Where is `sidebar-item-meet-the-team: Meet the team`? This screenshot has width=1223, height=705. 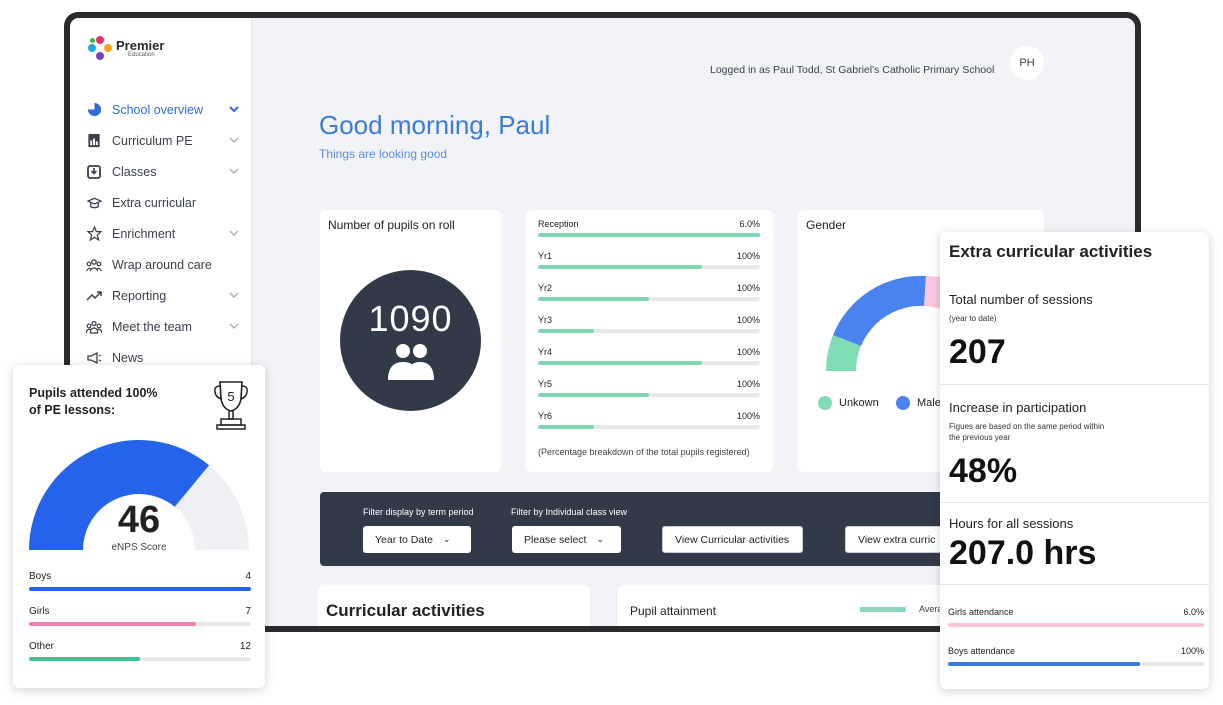 sidebar-item-meet-the-team: Meet the team is located at coordinates (164, 326).